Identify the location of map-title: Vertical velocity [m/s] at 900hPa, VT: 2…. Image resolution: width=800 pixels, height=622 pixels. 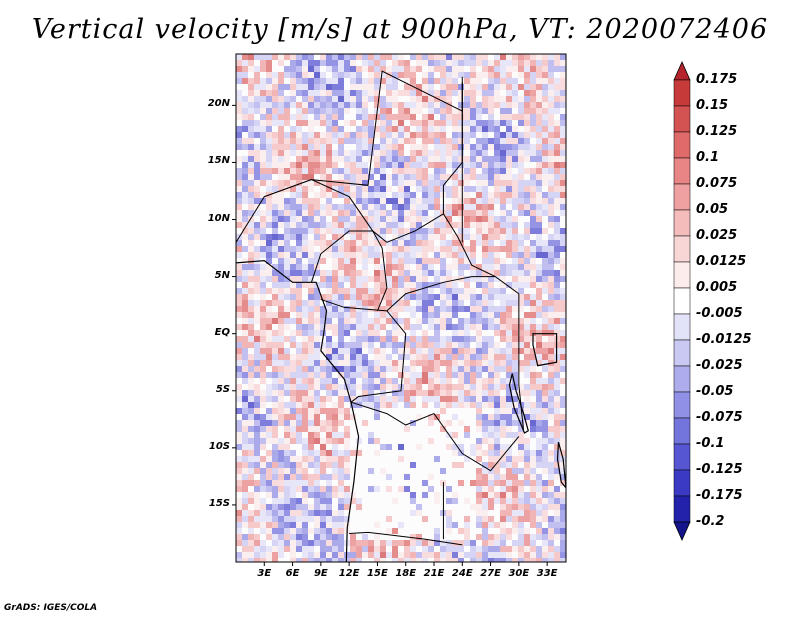
(400, 29).